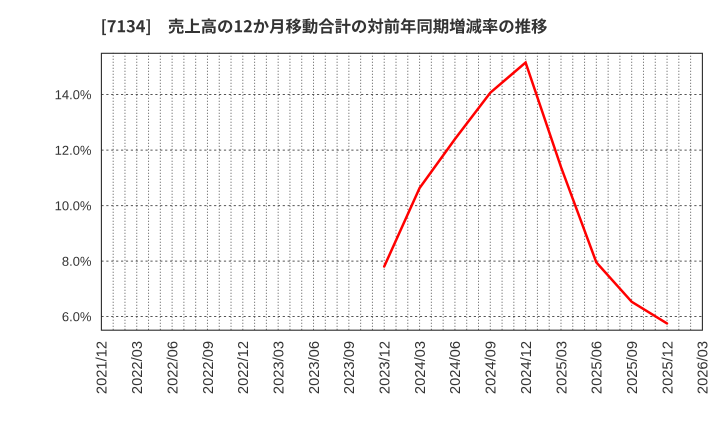  Describe the element at coordinates (209, 367) in the screenshot. I see `svg-text: 2022/09` at that location.